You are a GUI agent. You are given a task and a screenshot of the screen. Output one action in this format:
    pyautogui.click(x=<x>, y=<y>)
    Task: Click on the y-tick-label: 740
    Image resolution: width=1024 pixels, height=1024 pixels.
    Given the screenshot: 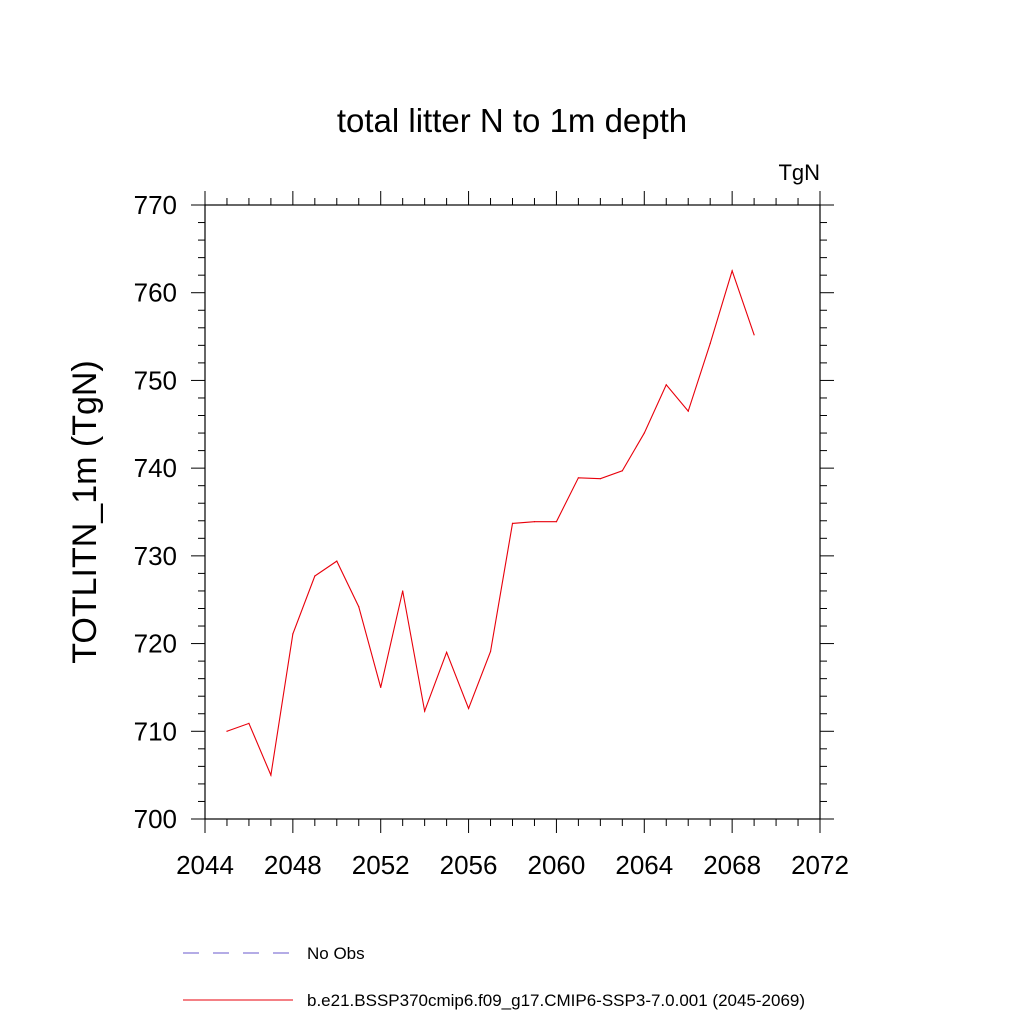 What is the action you would take?
    pyautogui.click(x=155, y=468)
    